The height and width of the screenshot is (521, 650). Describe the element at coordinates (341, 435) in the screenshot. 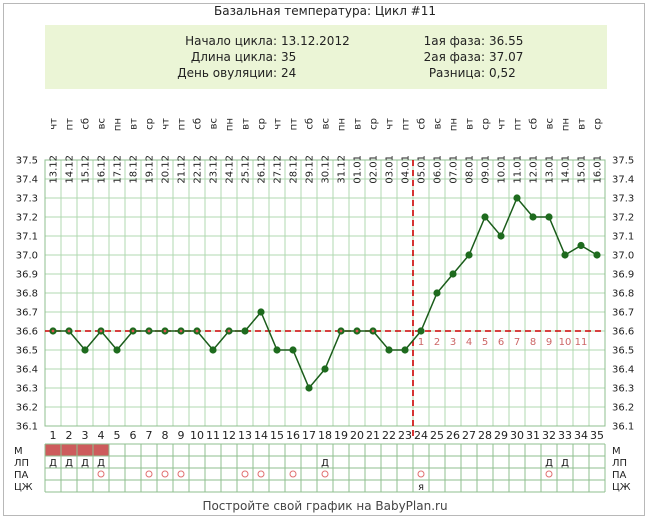

I see `day-number-label: 19` at that location.